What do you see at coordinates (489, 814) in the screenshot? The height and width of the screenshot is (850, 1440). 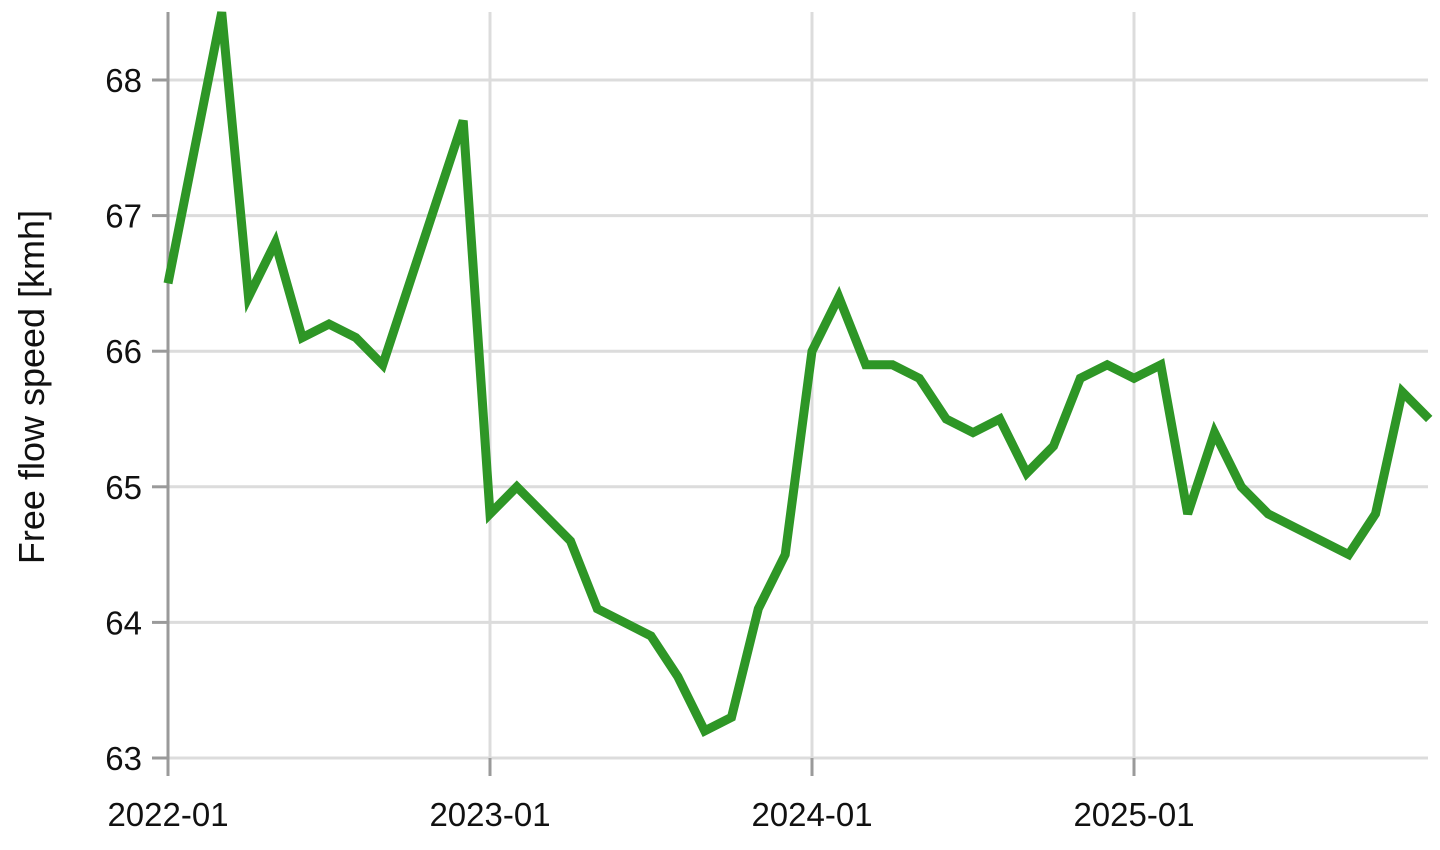 I see `x-tick-label: 2023-01` at bounding box center [489, 814].